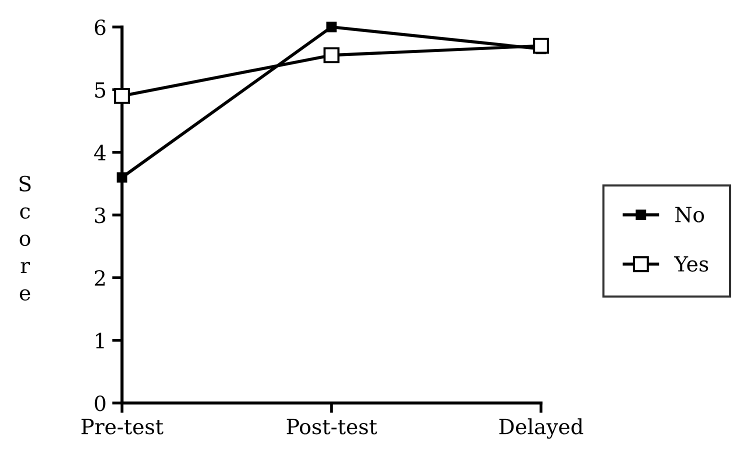  Describe the element at coordinates (332, 426) in the screenshot. I see `x-tick-label: Post-test` at that location.